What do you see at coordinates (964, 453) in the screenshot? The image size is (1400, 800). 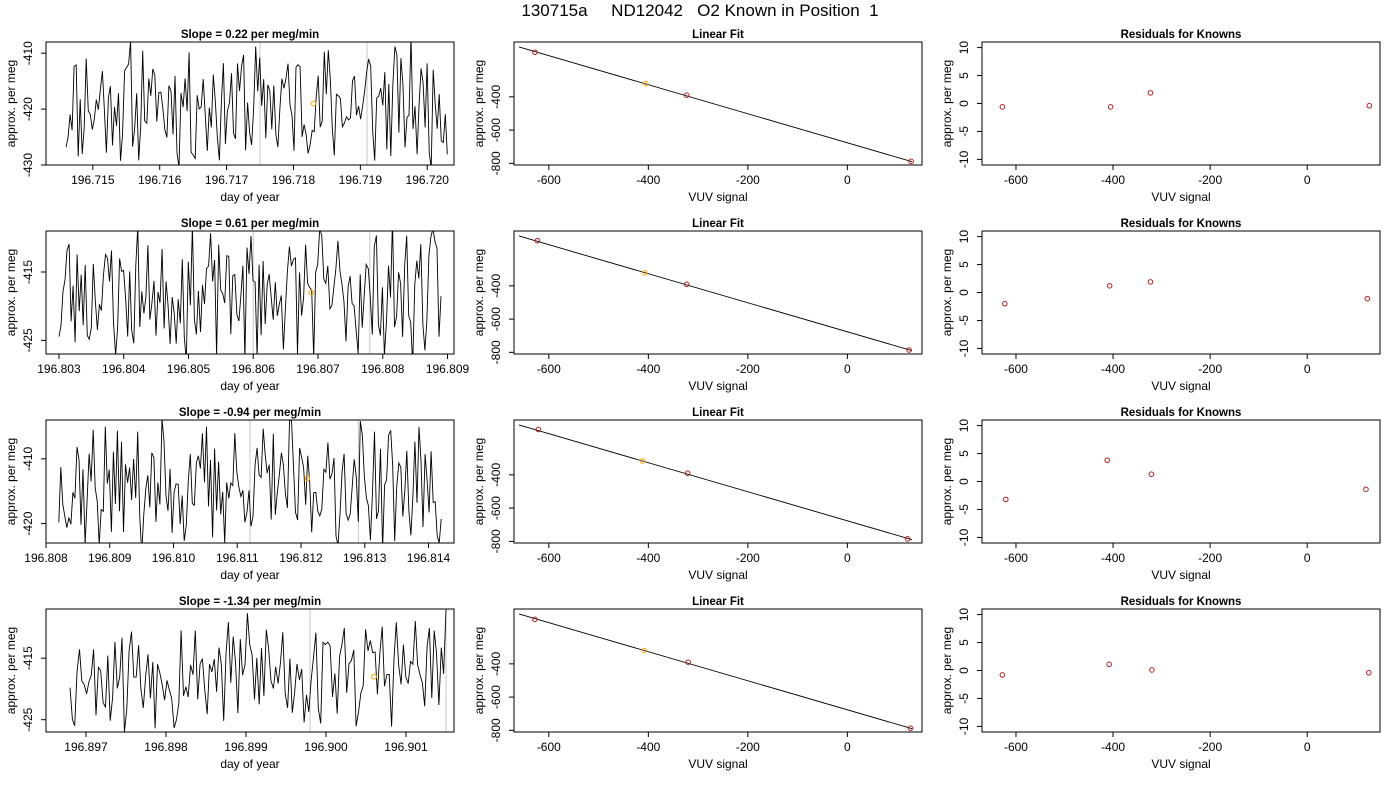 I see `y-tick-label: 5` at bounding box center [964, 453].